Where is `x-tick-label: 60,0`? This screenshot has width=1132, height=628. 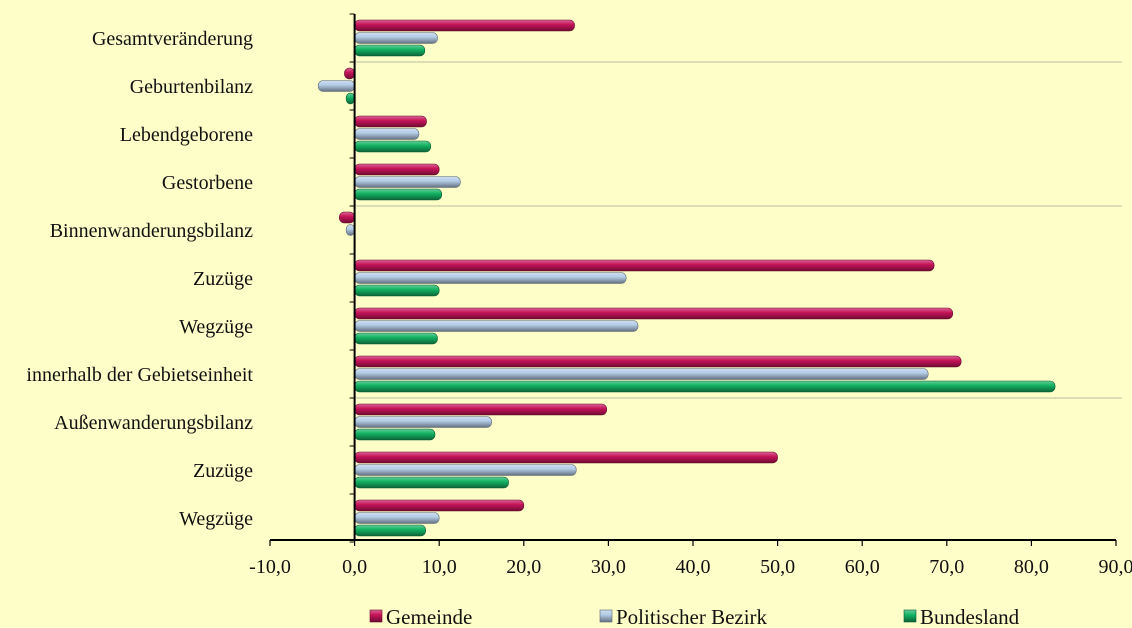 x-tick-label: 60,0 is located at coordinates (862, 567).